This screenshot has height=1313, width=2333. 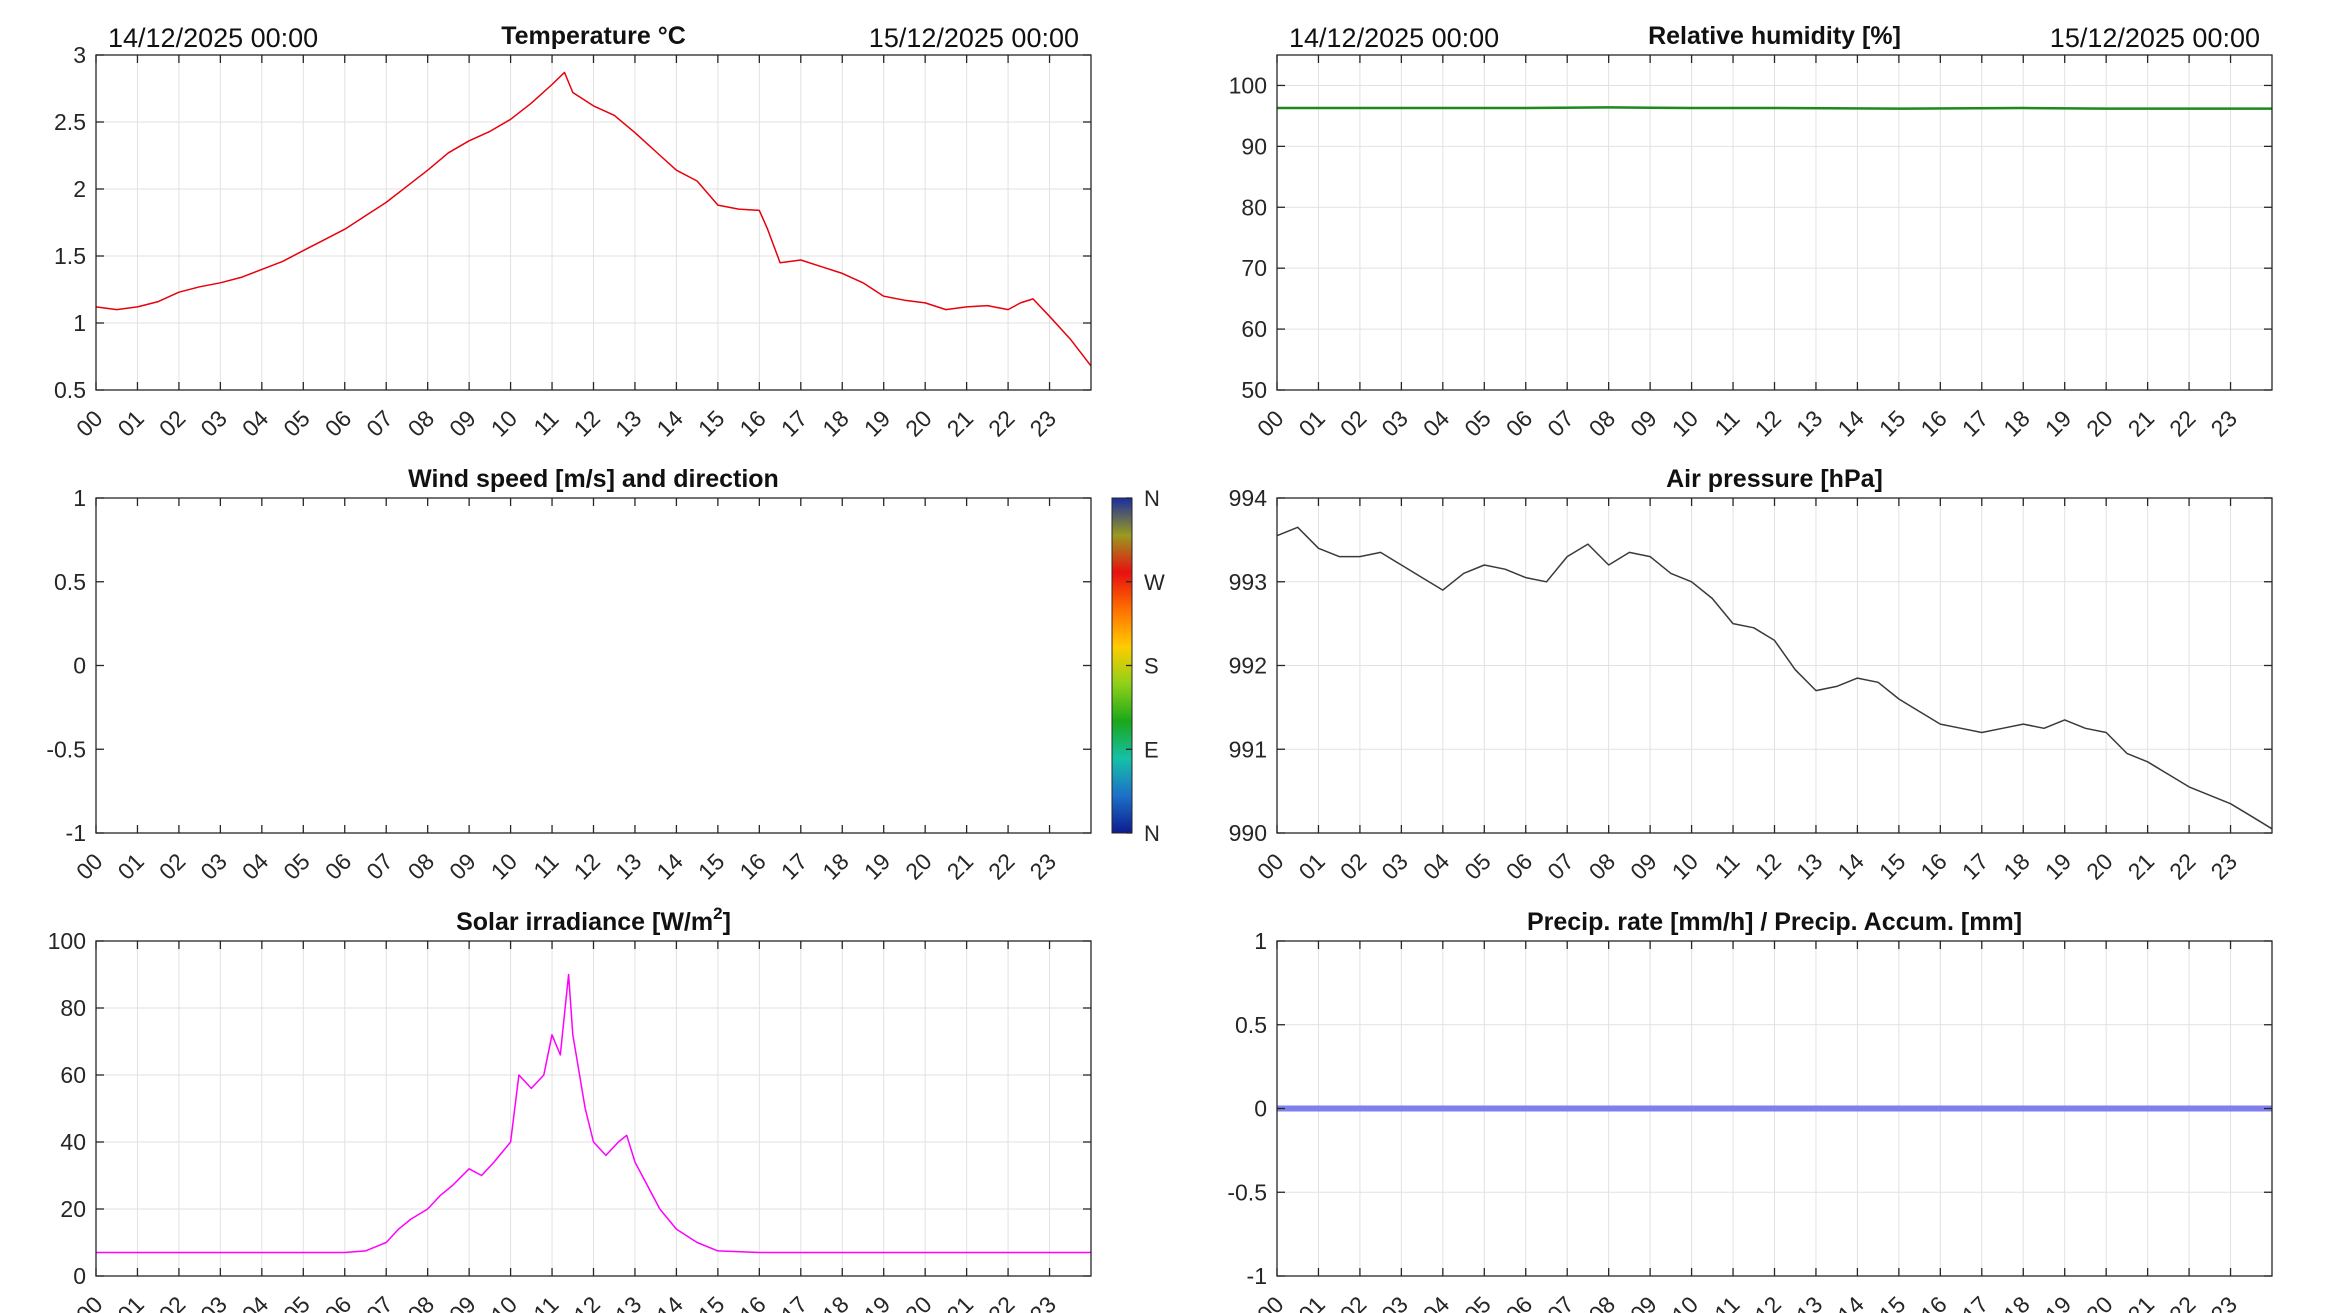 I want to click on pressure-title: Air pressure [hPa], so click(x=1774, y=479).